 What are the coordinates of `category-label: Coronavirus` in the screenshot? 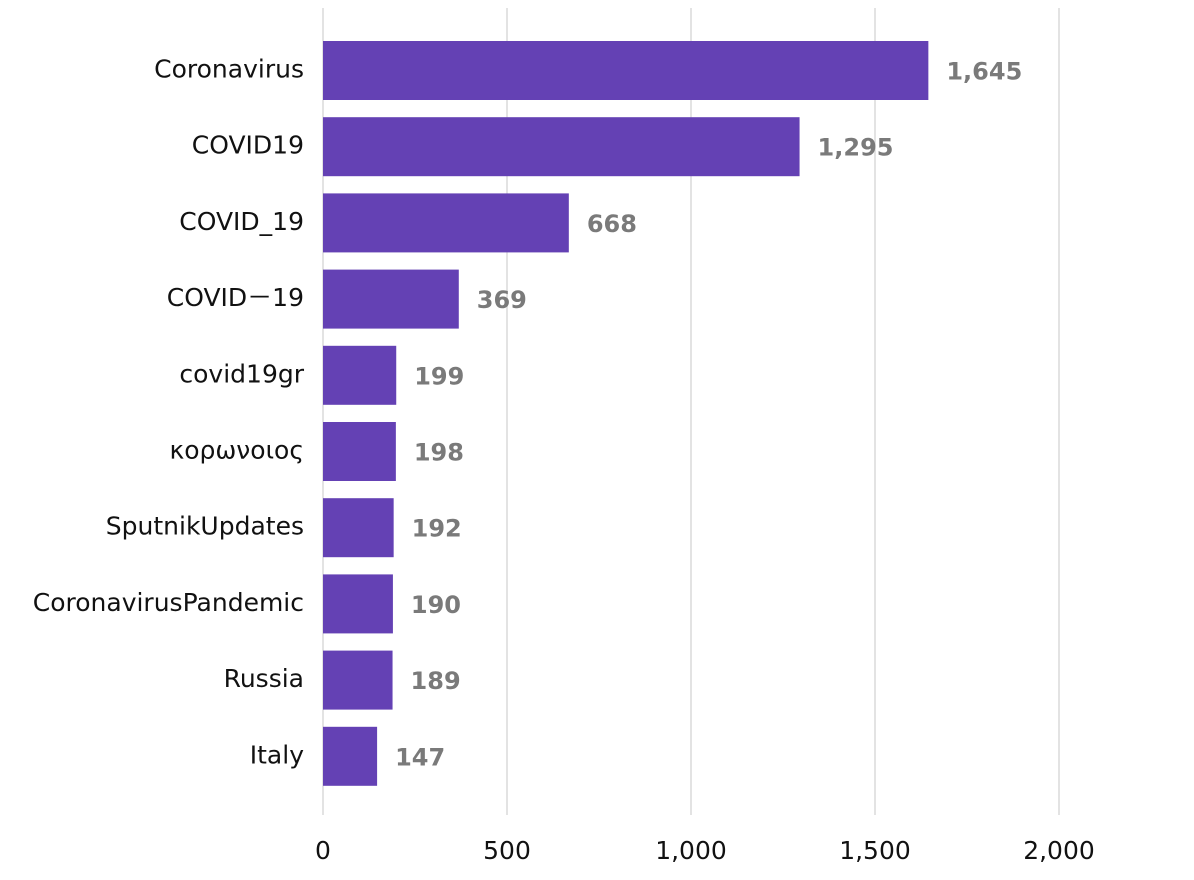 It's located at (229, 69).